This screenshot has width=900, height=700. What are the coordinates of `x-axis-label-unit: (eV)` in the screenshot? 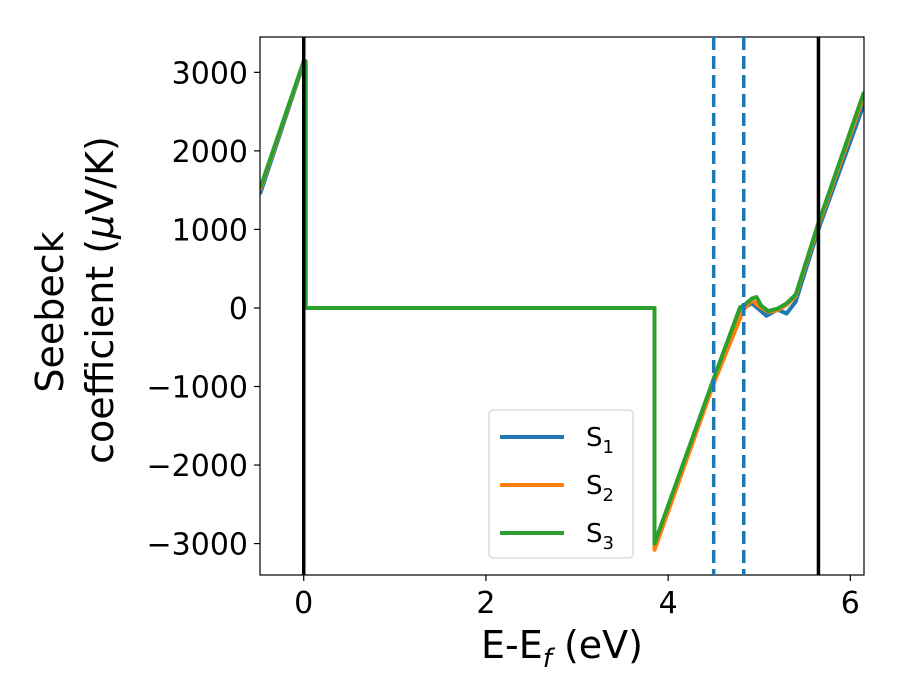 It's located at (597, 645).